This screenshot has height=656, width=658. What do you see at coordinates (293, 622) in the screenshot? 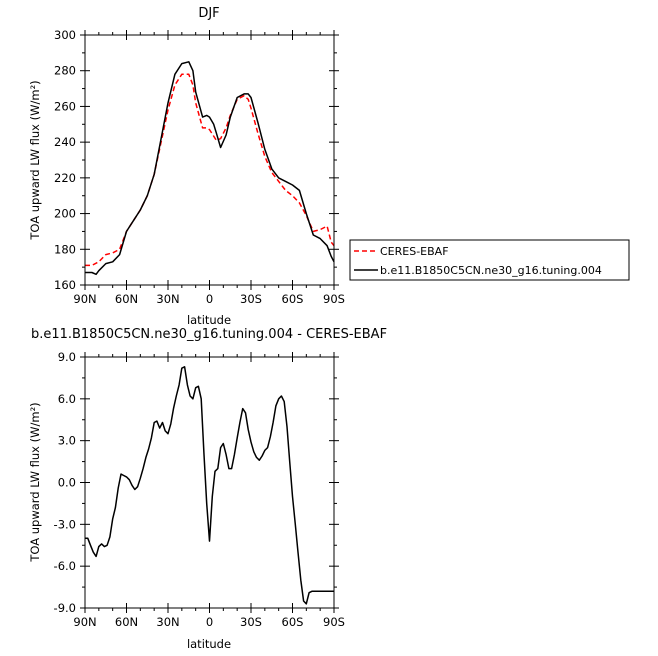
I see `bottom-x-tick-label: 60S` at bounding box center [293, 622].